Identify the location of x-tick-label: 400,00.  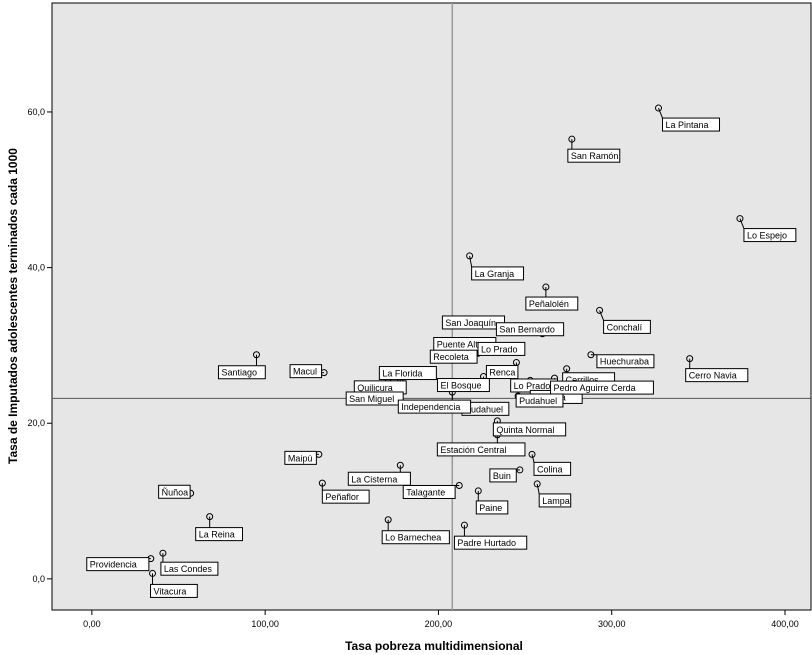
(785, 624).